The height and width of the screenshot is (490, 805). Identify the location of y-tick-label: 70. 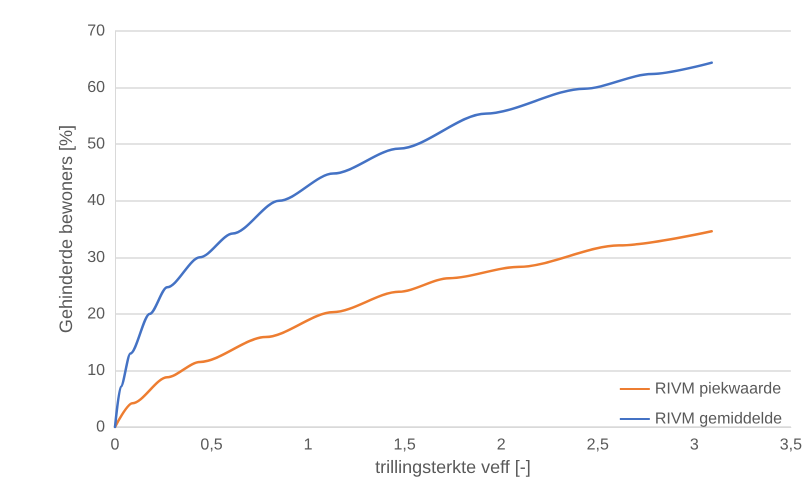
(96, 31).